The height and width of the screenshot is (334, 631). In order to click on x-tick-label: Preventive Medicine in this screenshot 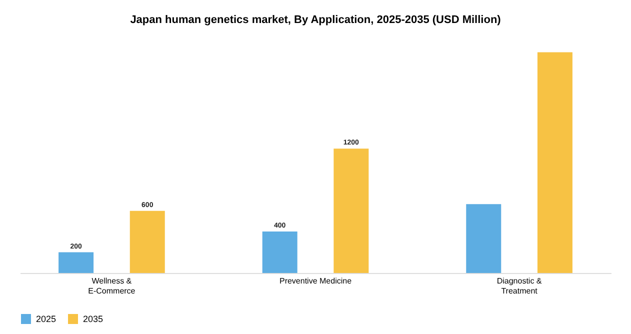, I will do `click(315, 281)`.